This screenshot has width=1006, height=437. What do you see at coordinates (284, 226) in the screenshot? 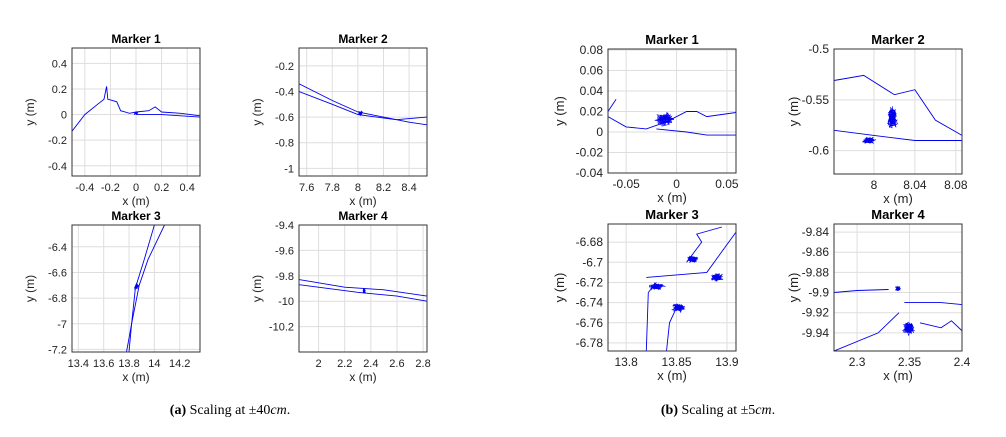
I see `y-tick-label: -9.4` at bounding box center [284, 226].